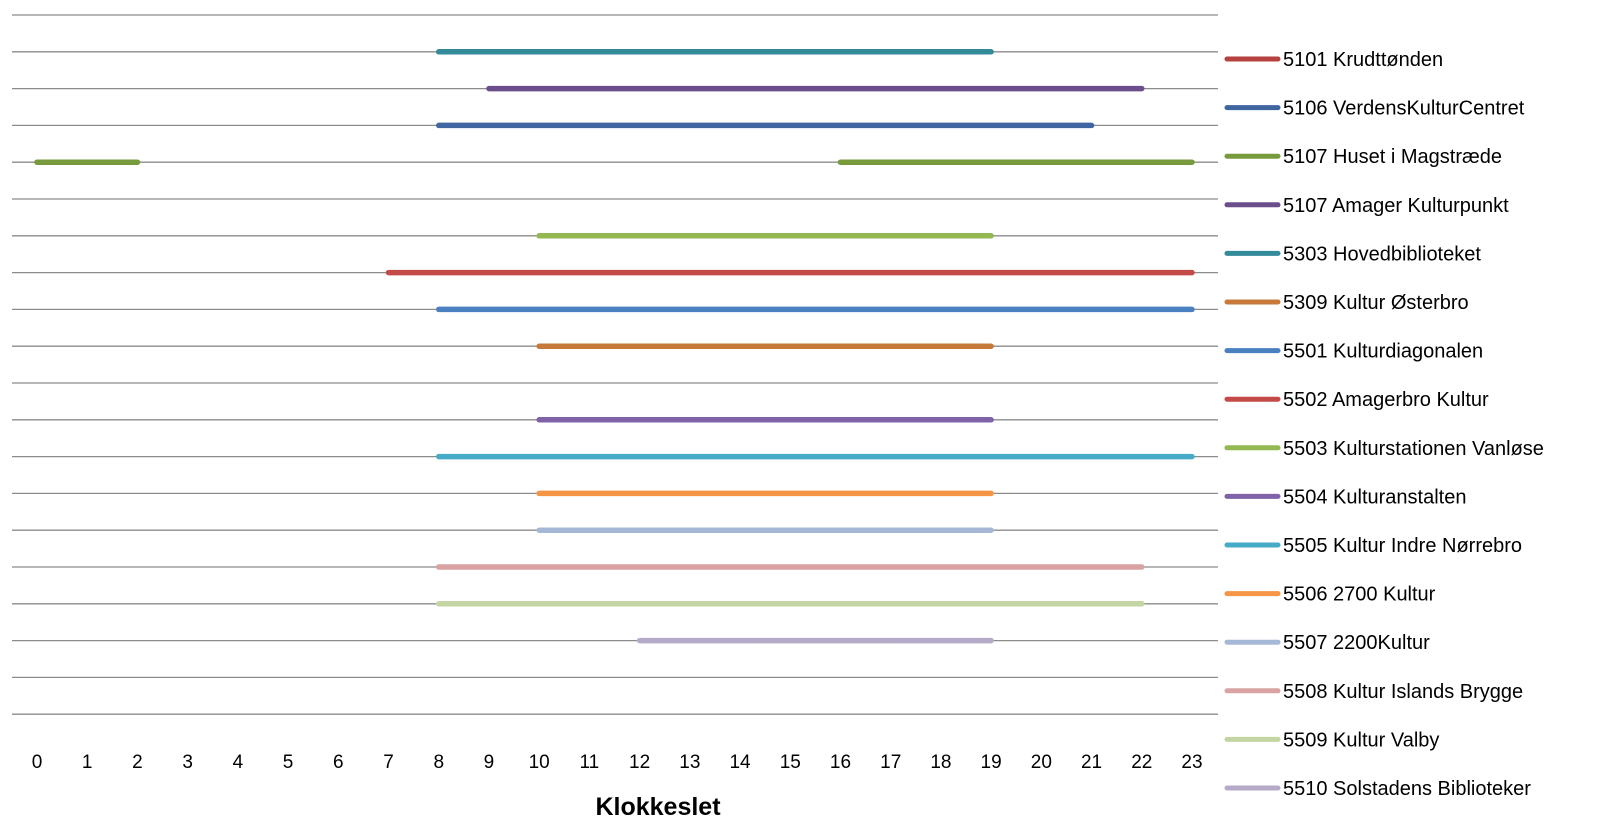 The width and height of the screenshot is (1605, 826). I want to click on legend-label-6: 5501 Kulturdiagonalen, so click(1383, 352).